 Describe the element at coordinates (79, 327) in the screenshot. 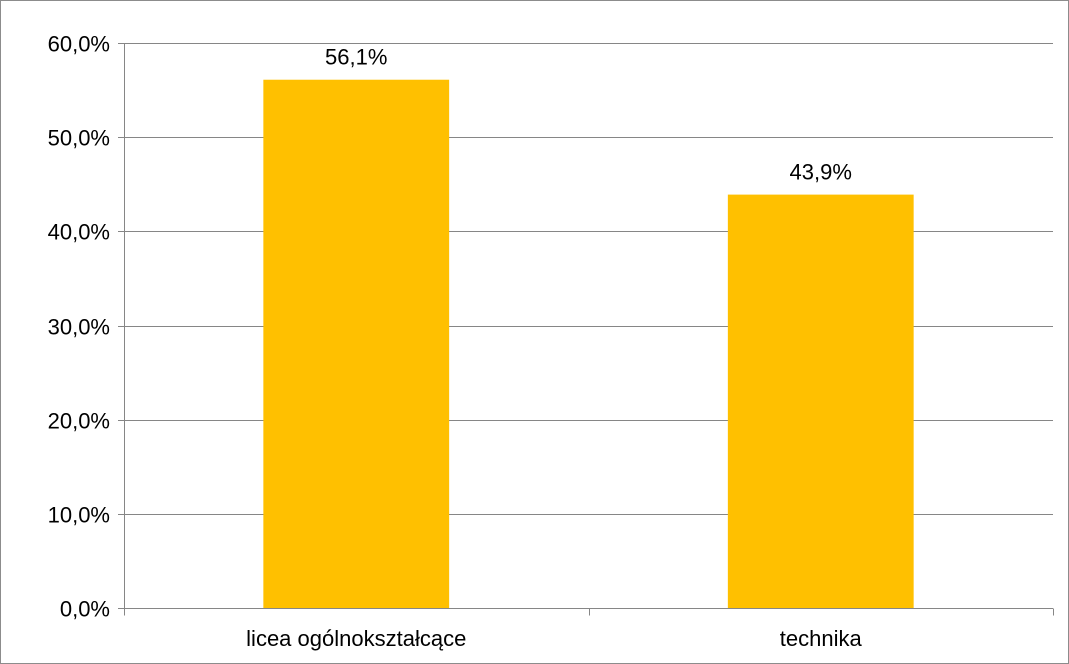

I see `y-tick-label: 30,0%` at that location.